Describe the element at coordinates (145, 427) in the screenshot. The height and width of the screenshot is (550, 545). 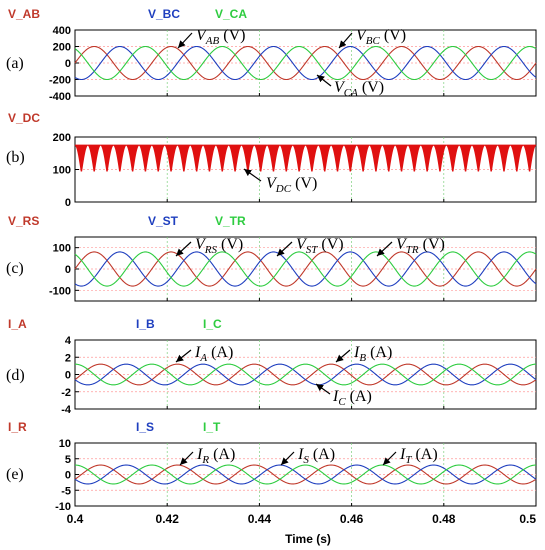
I see `legend-label: I_S` at that location.